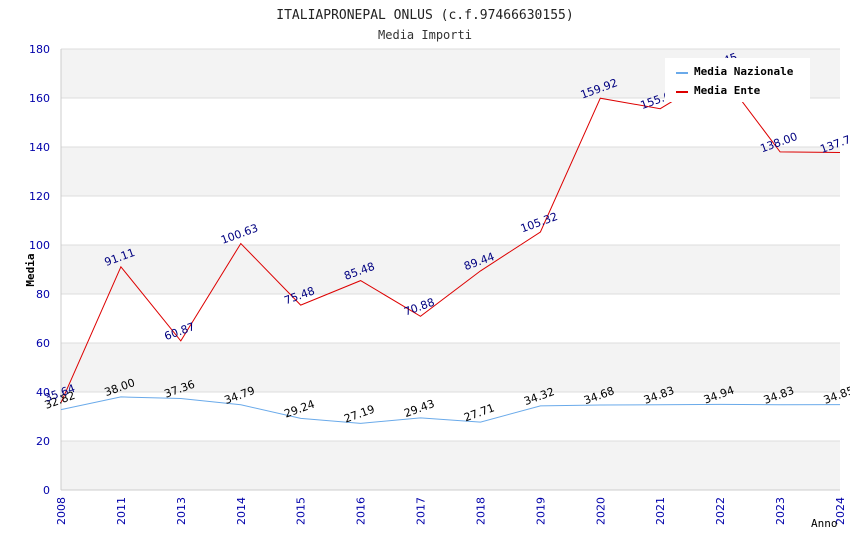 This screenshot has height=550, width=850. I want to click on y-tick-label: 180, so click(39, 49).